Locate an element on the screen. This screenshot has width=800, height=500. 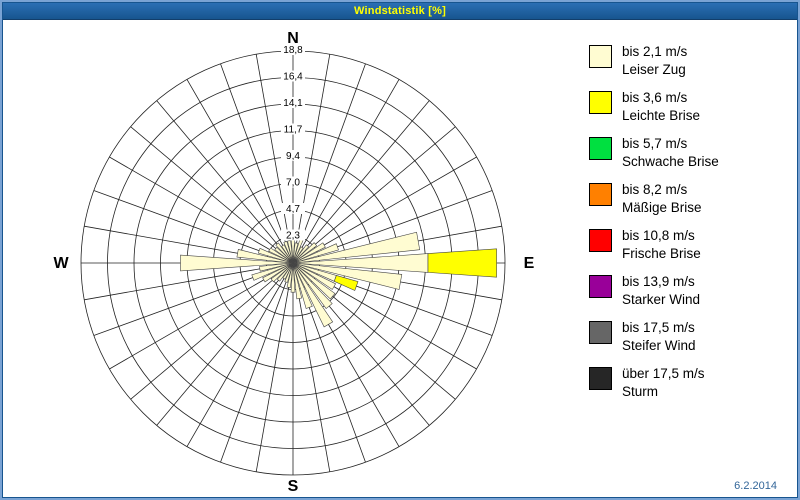
legend-item: bis 5,7 m/s Schwache Brise is located at coordinates (654, 158).